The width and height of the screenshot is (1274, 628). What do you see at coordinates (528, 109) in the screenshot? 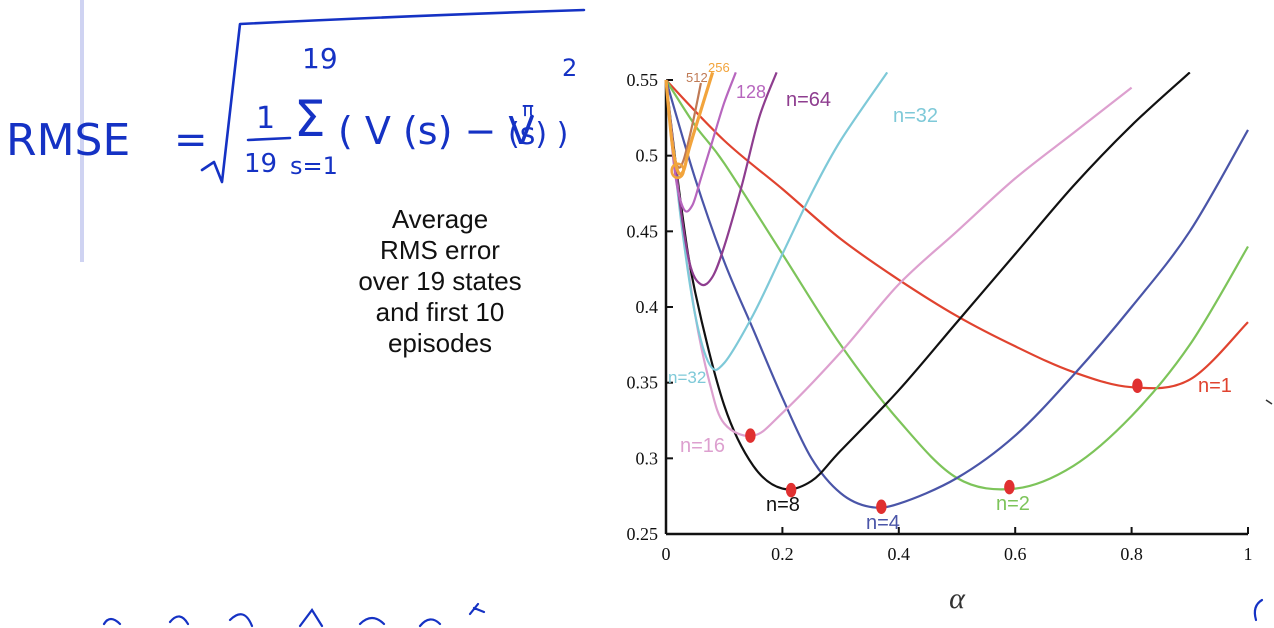
I see `formula-superscript: π` at bounding box center [528, 109].